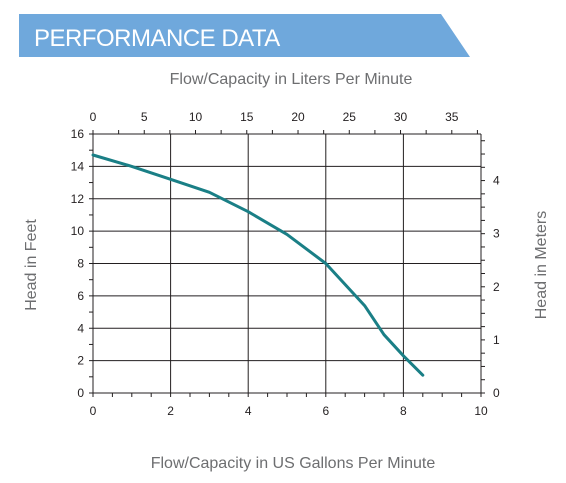 This screenshot has width=566, height=483. Describe the element at coordinates (496, 393) in the screenshot. I see `y2-tick-label: 0` at that location.